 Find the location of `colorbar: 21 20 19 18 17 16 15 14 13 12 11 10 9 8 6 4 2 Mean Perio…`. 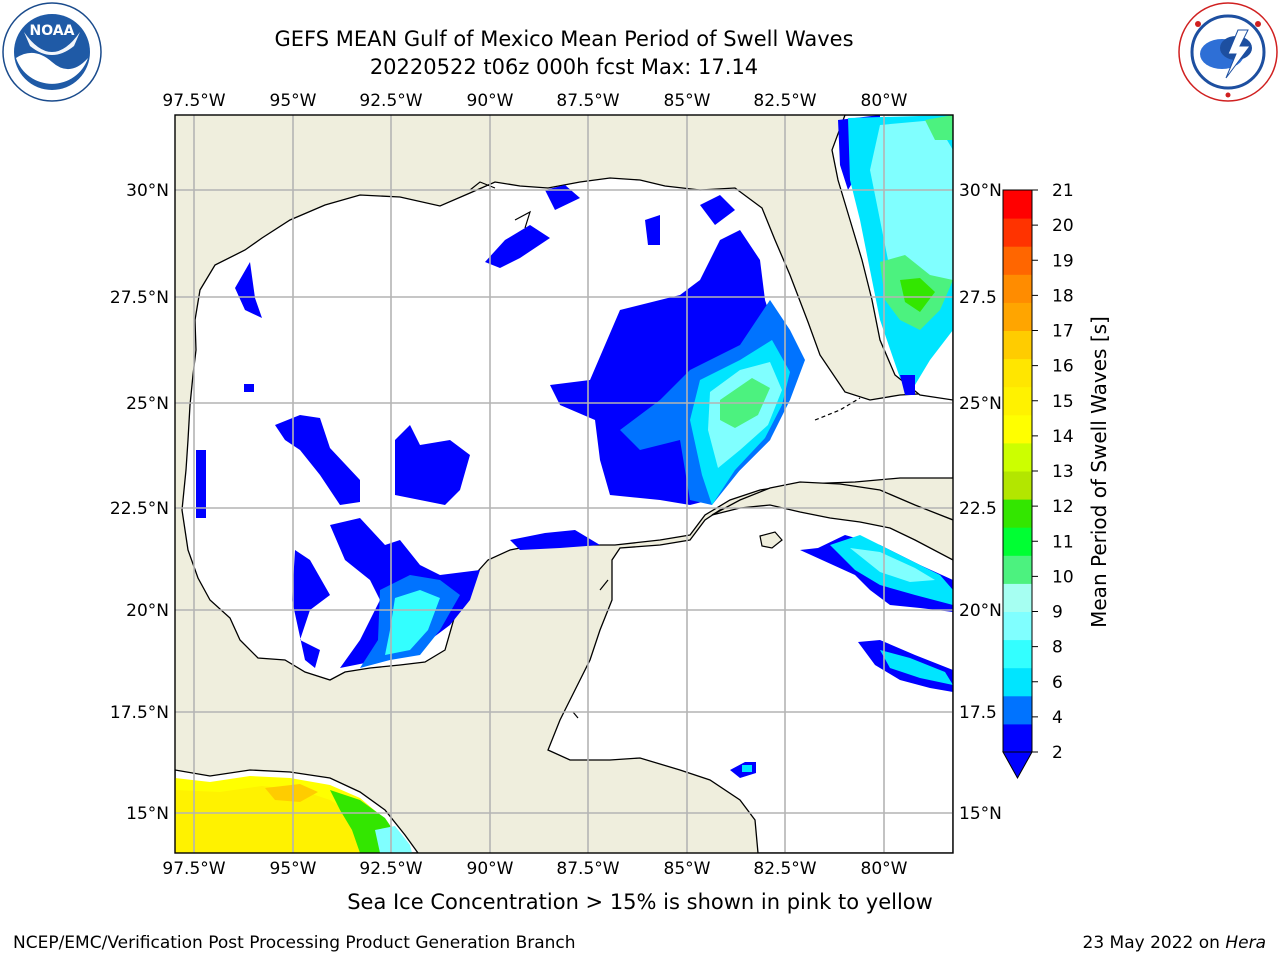

colorbar: 21 20 19 18 17 16 15 14 13 12 11 10 9 8 6 4 2 Mean Perio… is located at coordinates (1056, 480).